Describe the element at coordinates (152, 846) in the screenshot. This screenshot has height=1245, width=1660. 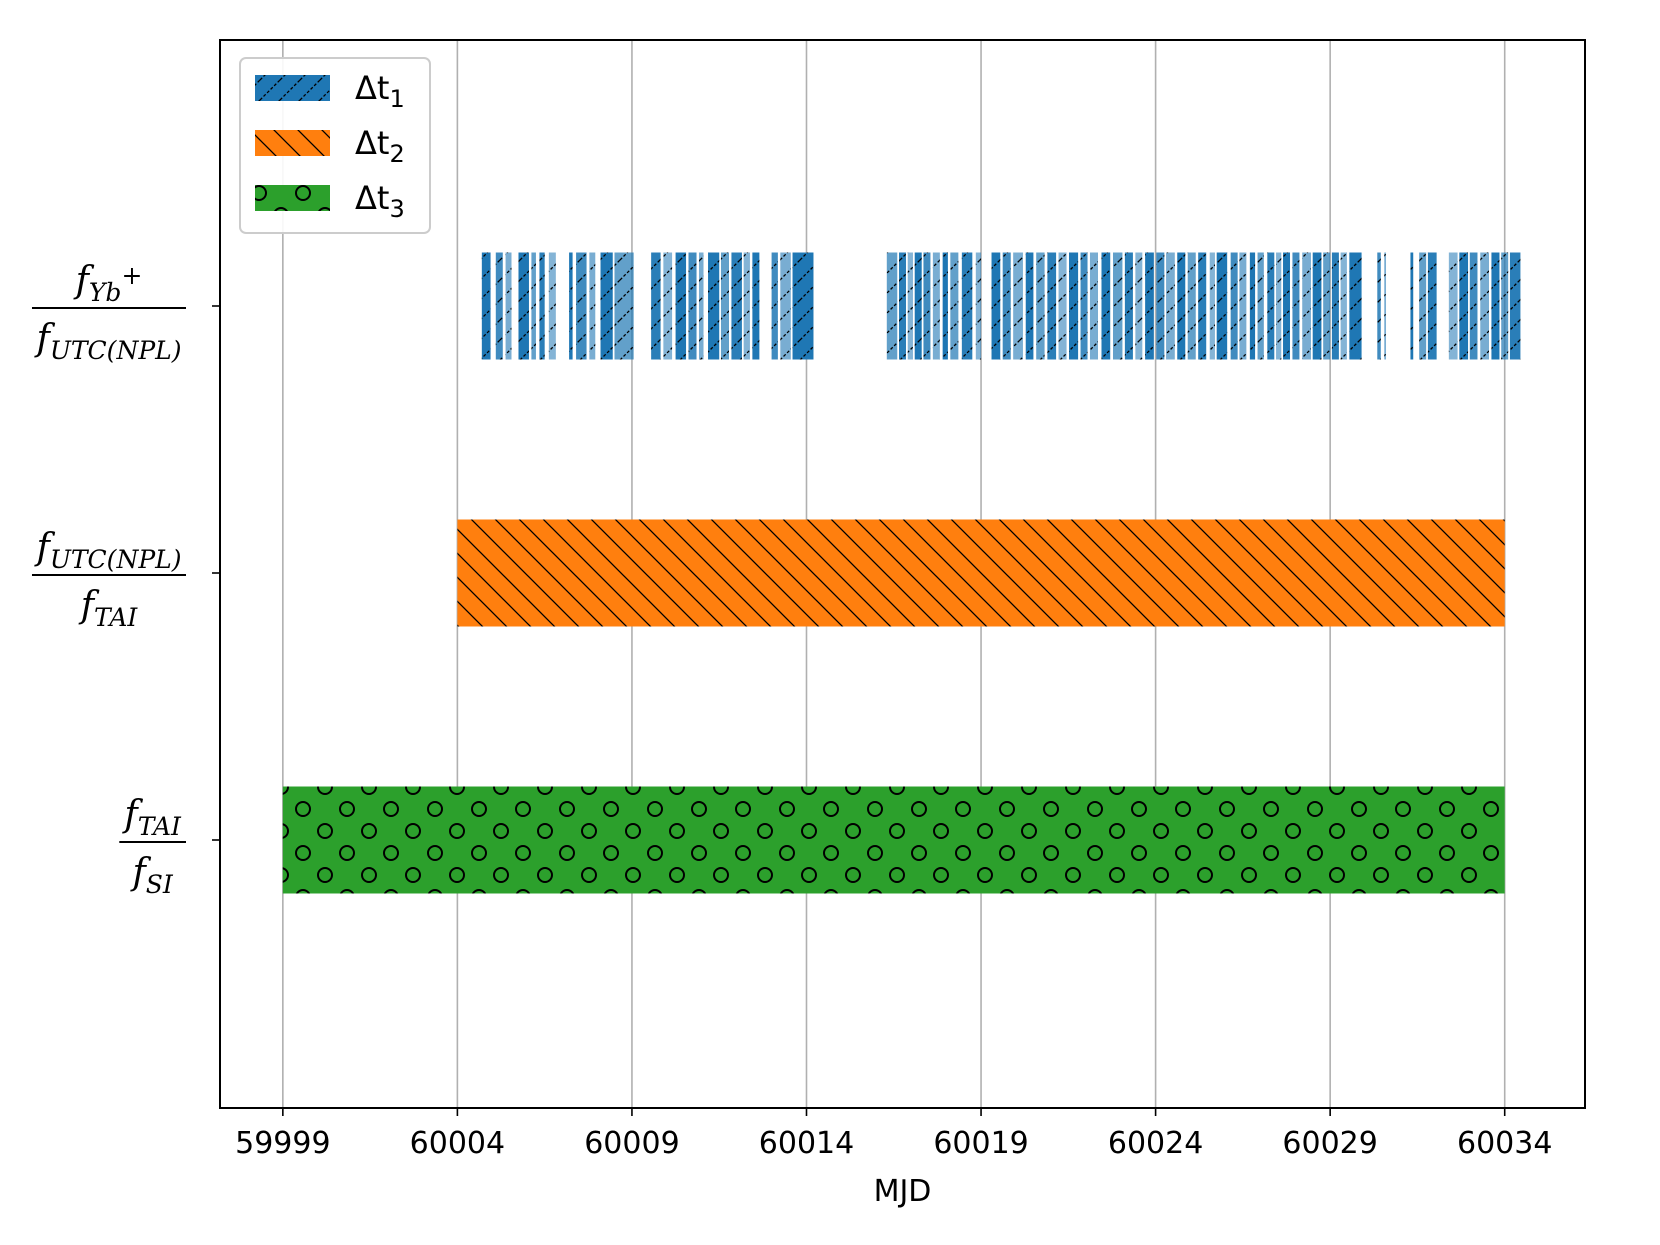
I see `y-tick-label-tai: fTAI fSI` at that location.